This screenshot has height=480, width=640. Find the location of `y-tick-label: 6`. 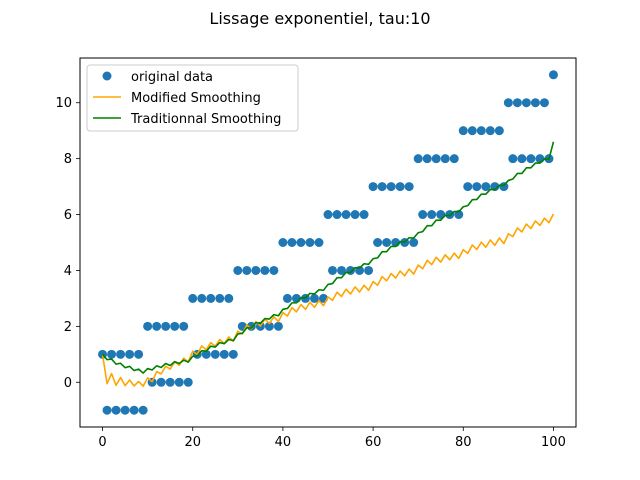

y-tick-label: 6 is located at coordinates (68, 215).